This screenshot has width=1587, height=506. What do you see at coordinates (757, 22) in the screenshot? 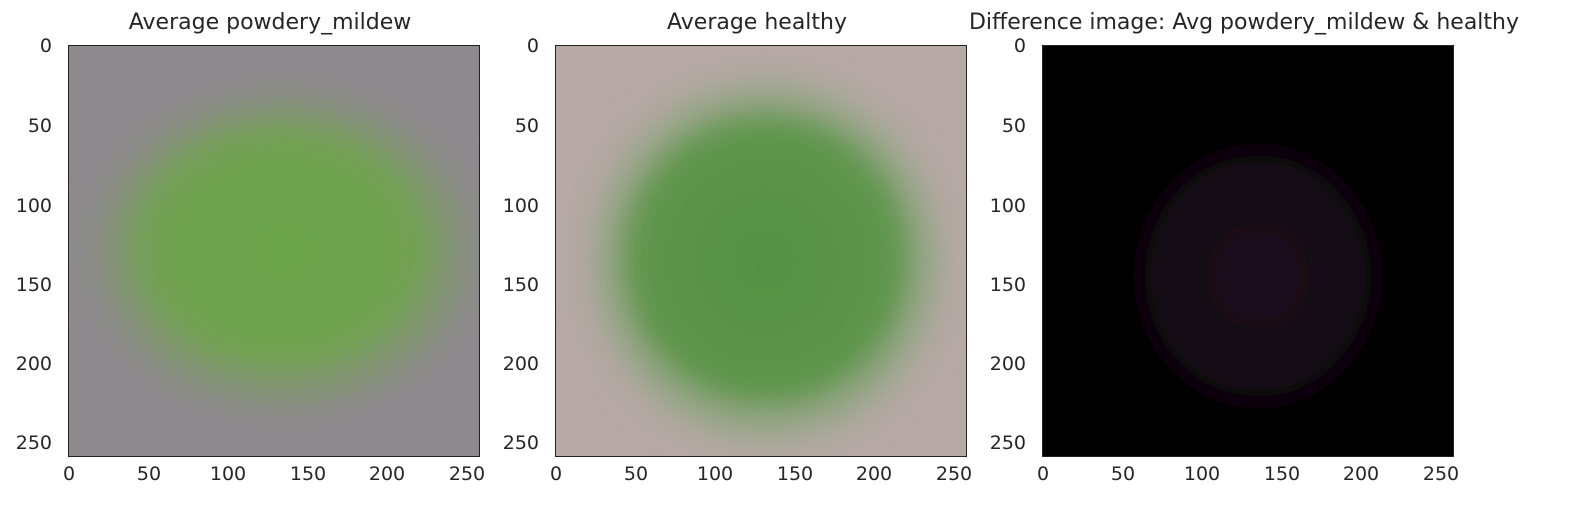
I see `panel-title: Average healthy` at bounding box center [757, 22].